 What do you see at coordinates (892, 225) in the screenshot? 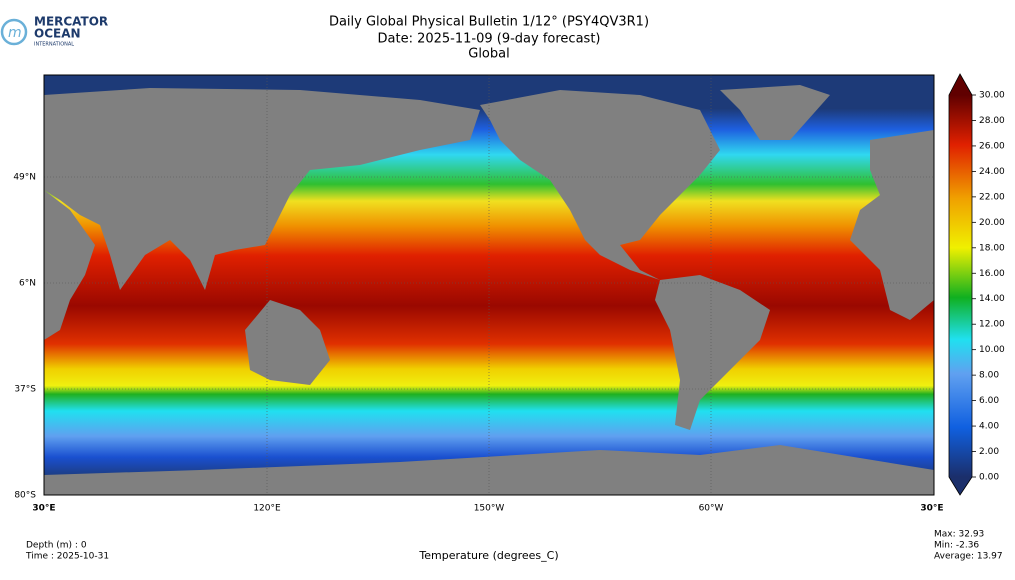
I see `europe-africa` at bounding box center [892, 225].